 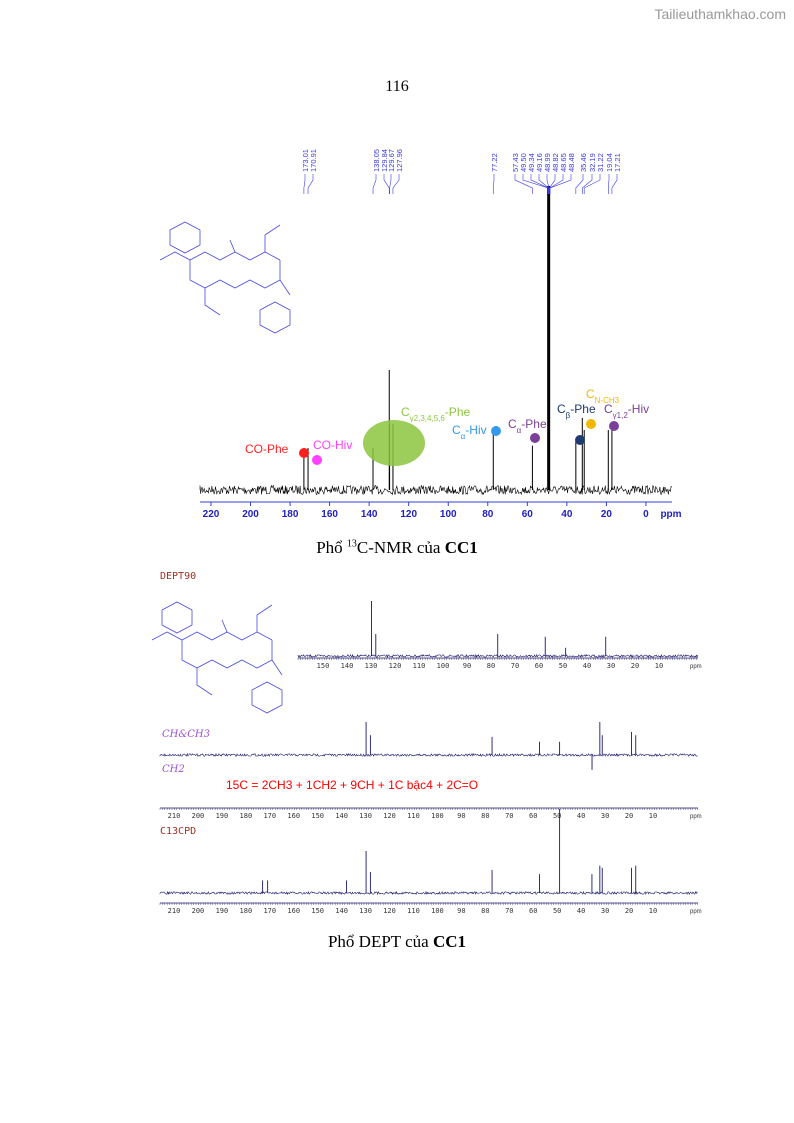 What do you see at coordinates (600, 162) in the screenshot?
I see `peak-value-label: 31.22` at bounding box center [600, 162].